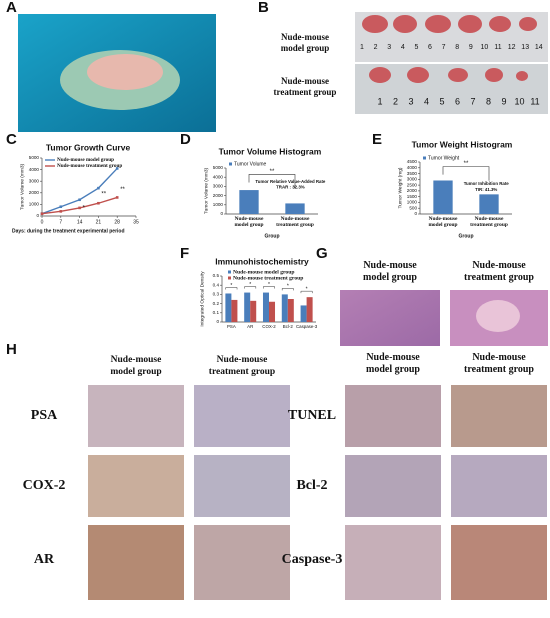  I want to click on legend-label: Tumor Weight, so click(444, 158).